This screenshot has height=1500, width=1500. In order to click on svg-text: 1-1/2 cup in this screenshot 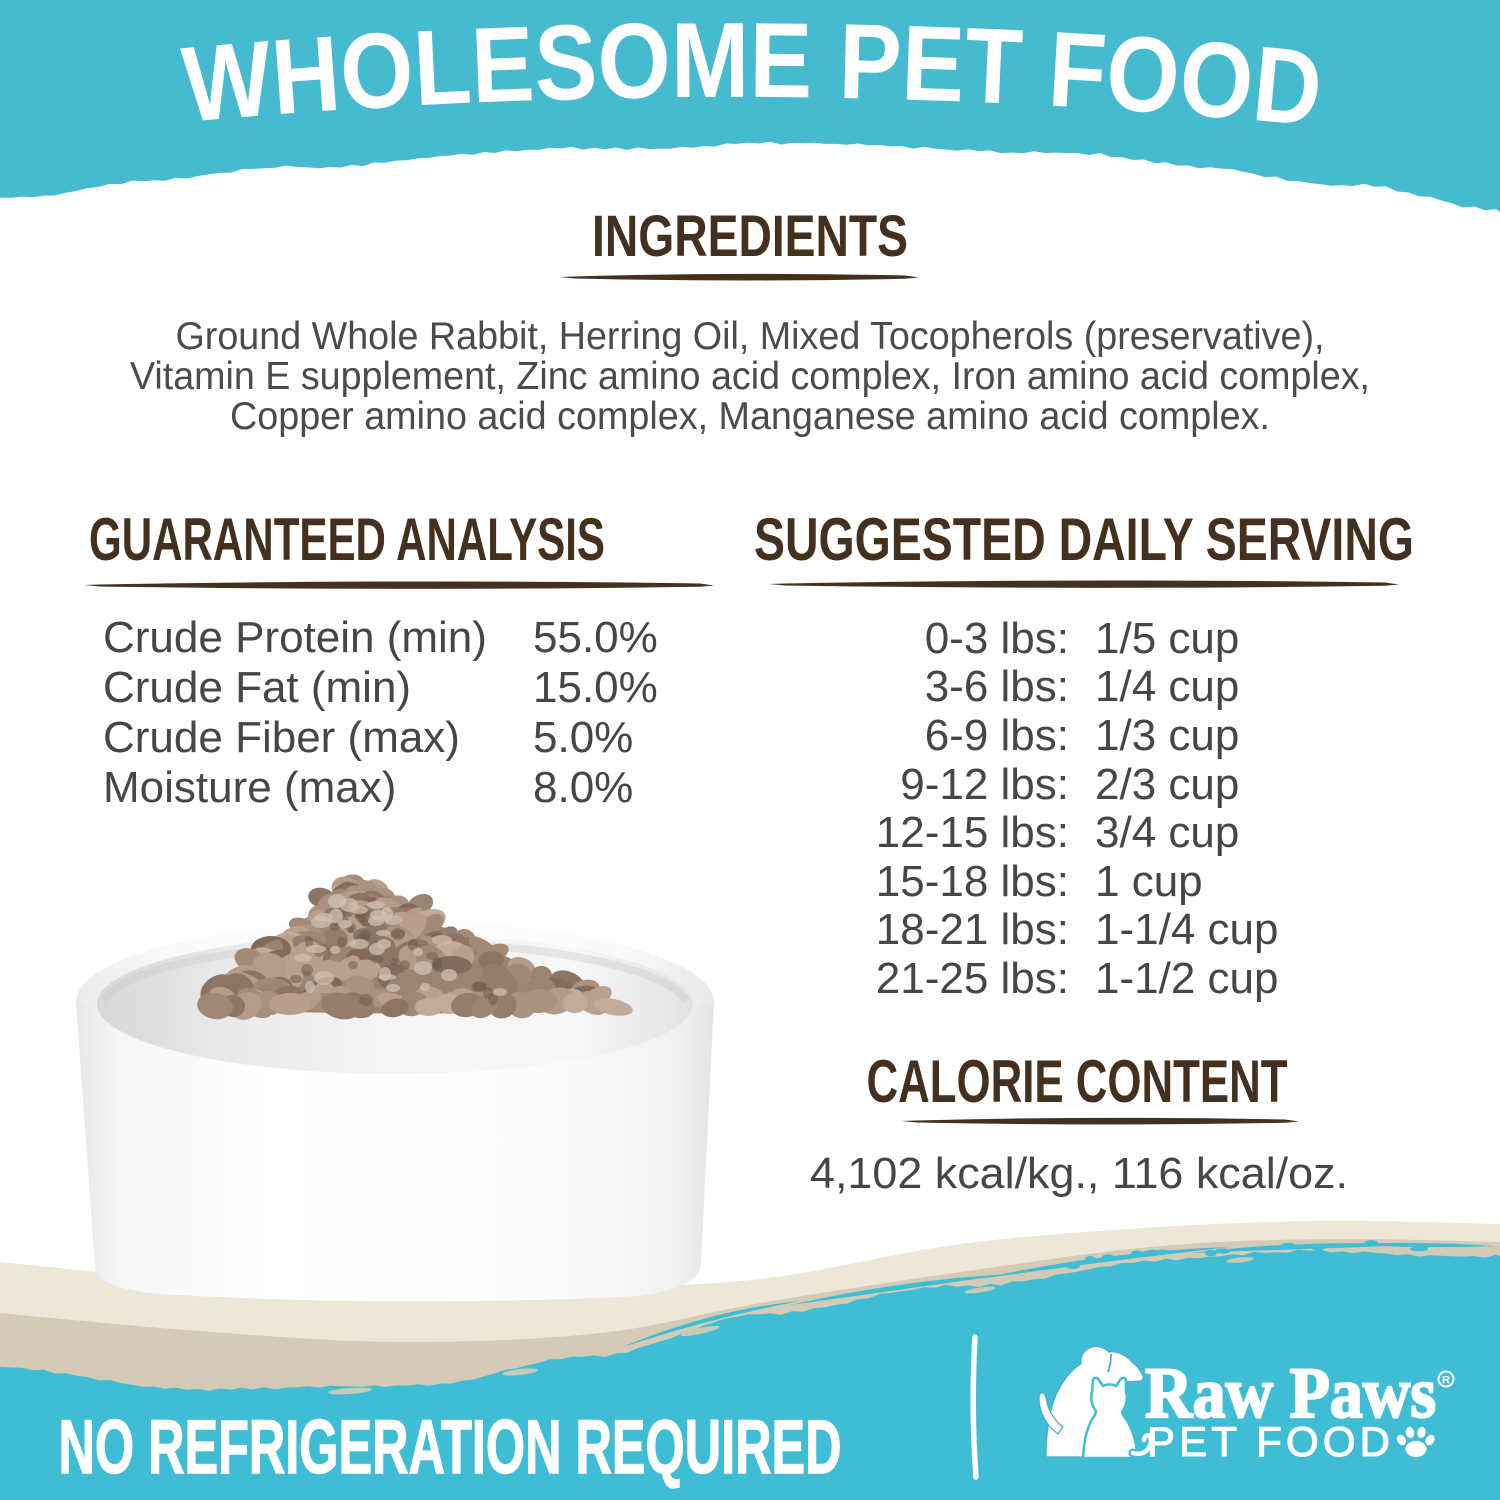, I will do `click(1186, 978)`.